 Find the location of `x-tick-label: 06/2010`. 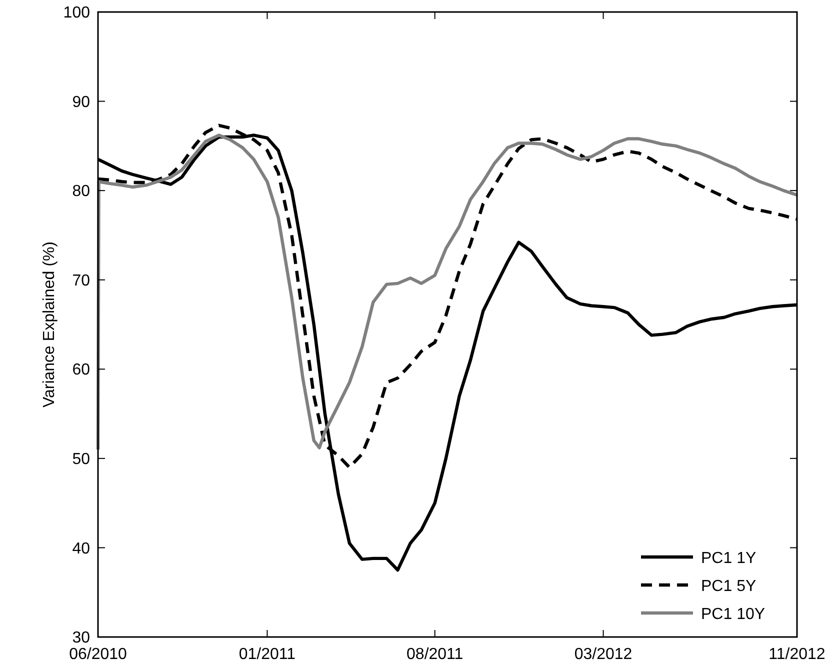

x-tick-label: 06/2010 is located at coordinates (98, 654).